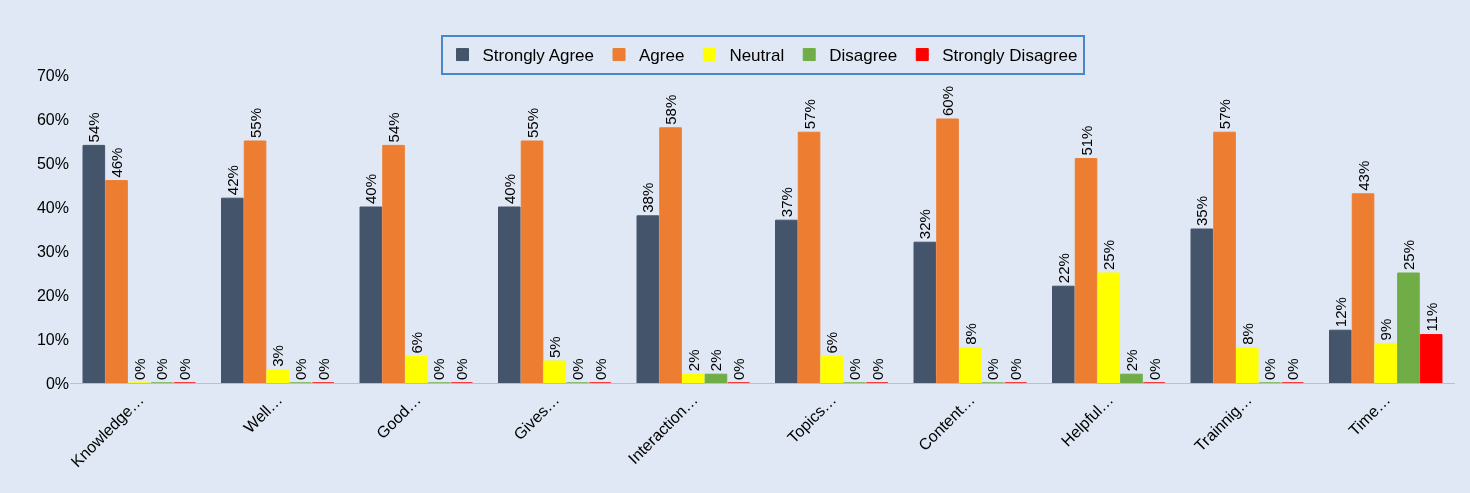  Describe the element at coordinates (52, 339) in the screenshot. I see `y-tick-label: 10%` at that location.